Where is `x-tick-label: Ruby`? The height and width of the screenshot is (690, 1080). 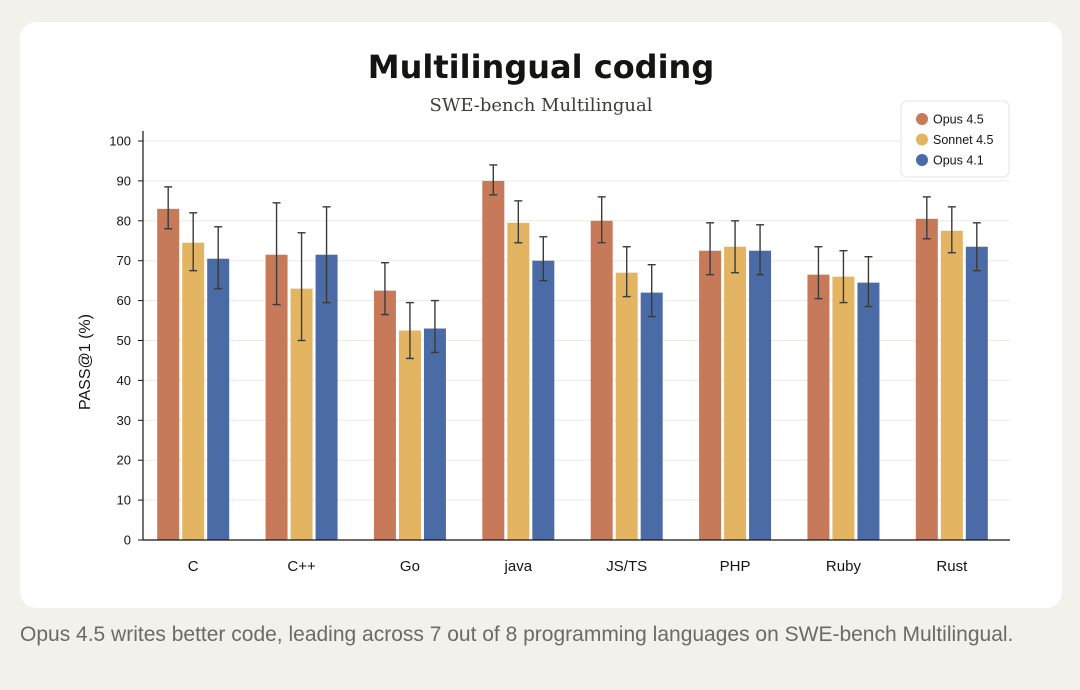
x-tick-label: Ruby is located at coordinates (844, 566).